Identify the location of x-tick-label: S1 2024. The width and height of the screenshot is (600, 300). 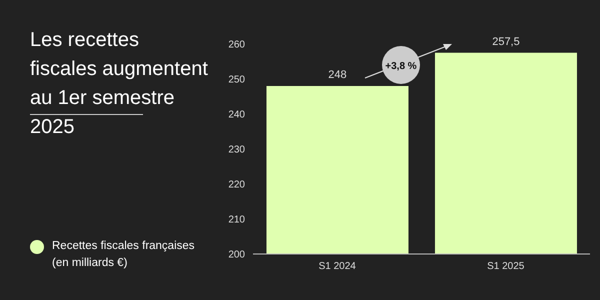
(337, 266).